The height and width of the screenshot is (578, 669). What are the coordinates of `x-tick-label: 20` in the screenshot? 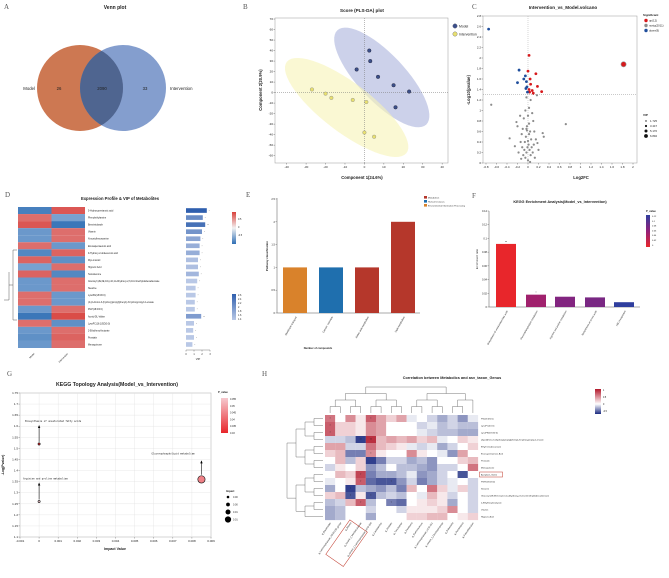 It's located at (404, 167).